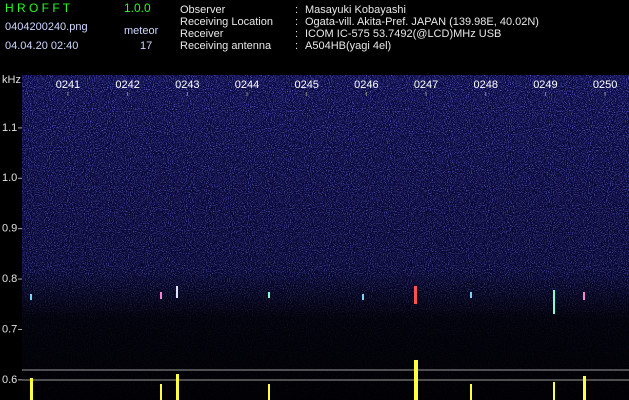 The image size is (629, 400). What do you see at coordinates (146, 46) in the screenshot?
I see `meteor-count: 17` at bounding box center [146, 46].